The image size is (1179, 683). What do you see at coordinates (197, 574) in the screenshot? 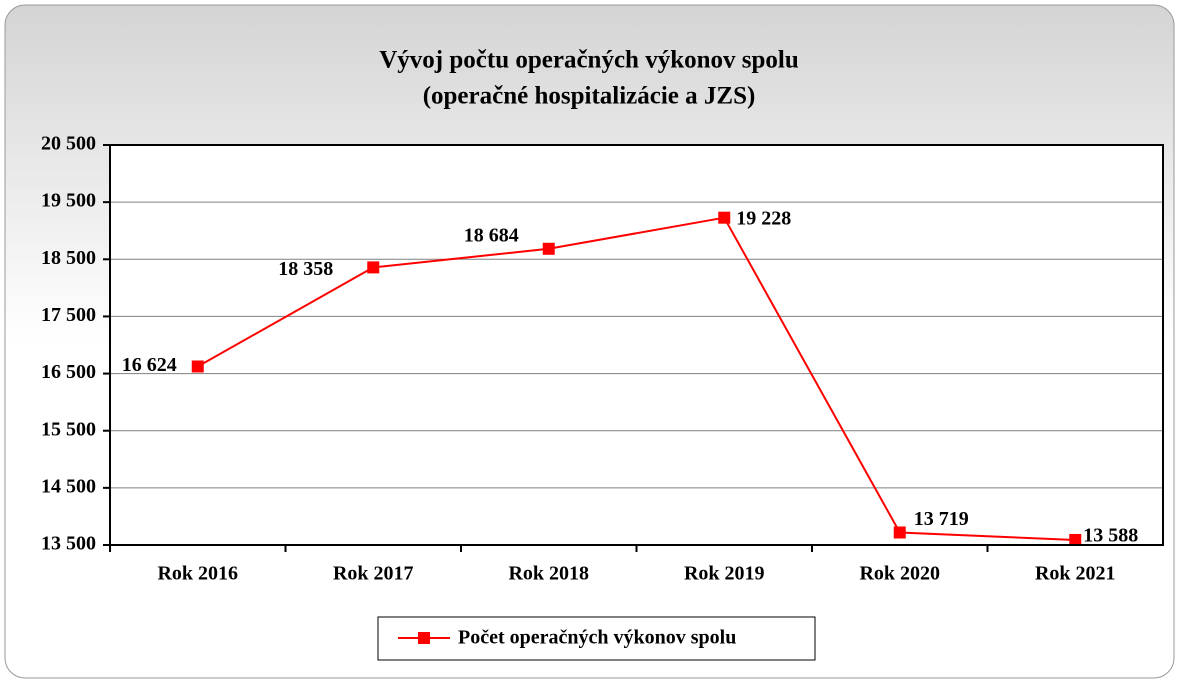
I see `x-tick-label: Rok 2016` at bounding box center [197, 574].